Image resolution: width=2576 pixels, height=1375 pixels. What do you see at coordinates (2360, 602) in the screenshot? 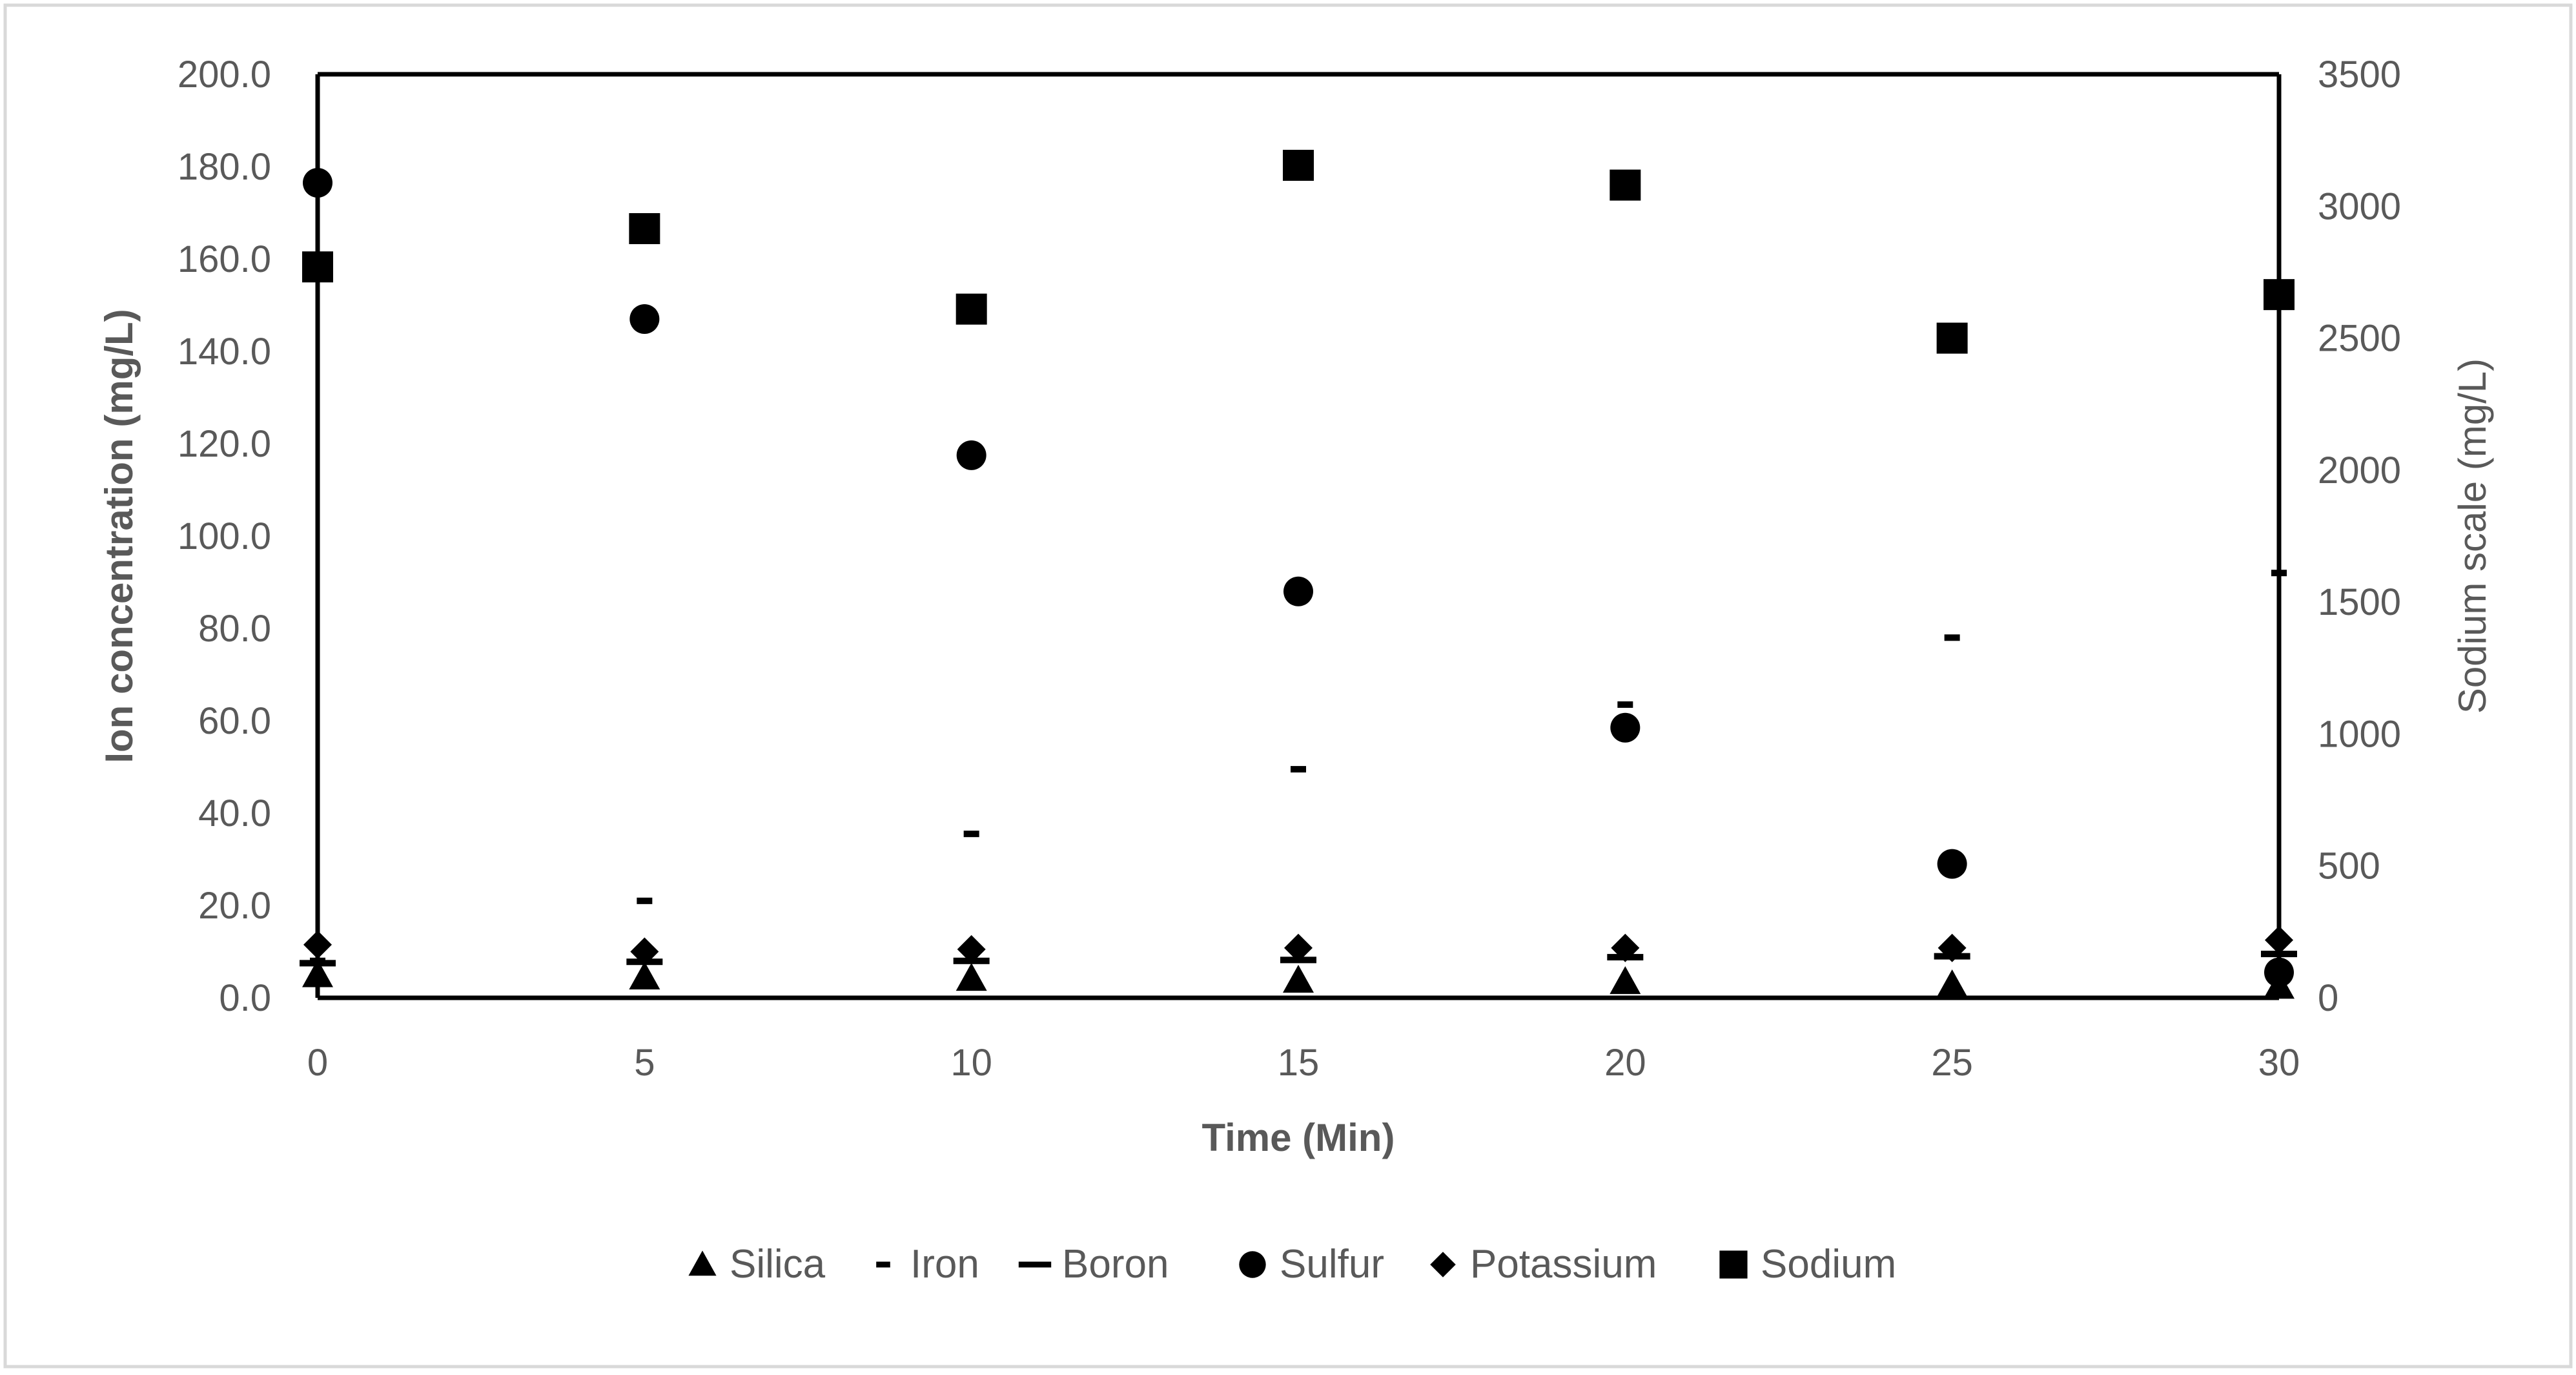
I see `y2-tick-label: 1500` at bounding box center [2360, 602].